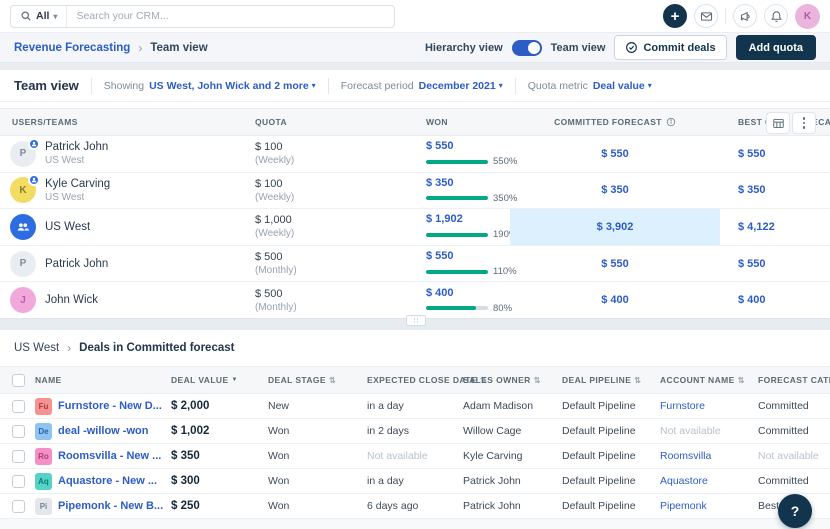 The height and width of the screenshot is (529, 830). I want to click on notifications-button, so click(776, 16).